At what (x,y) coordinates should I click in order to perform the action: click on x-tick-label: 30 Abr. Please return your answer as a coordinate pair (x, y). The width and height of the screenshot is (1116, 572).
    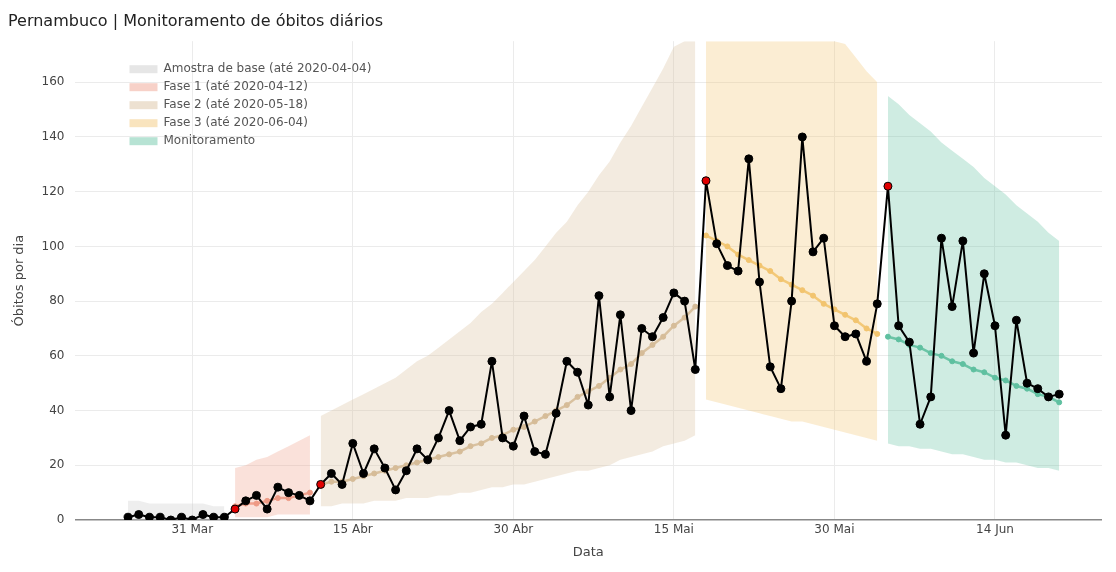
    Looking at the image, I should click on (513, 529).